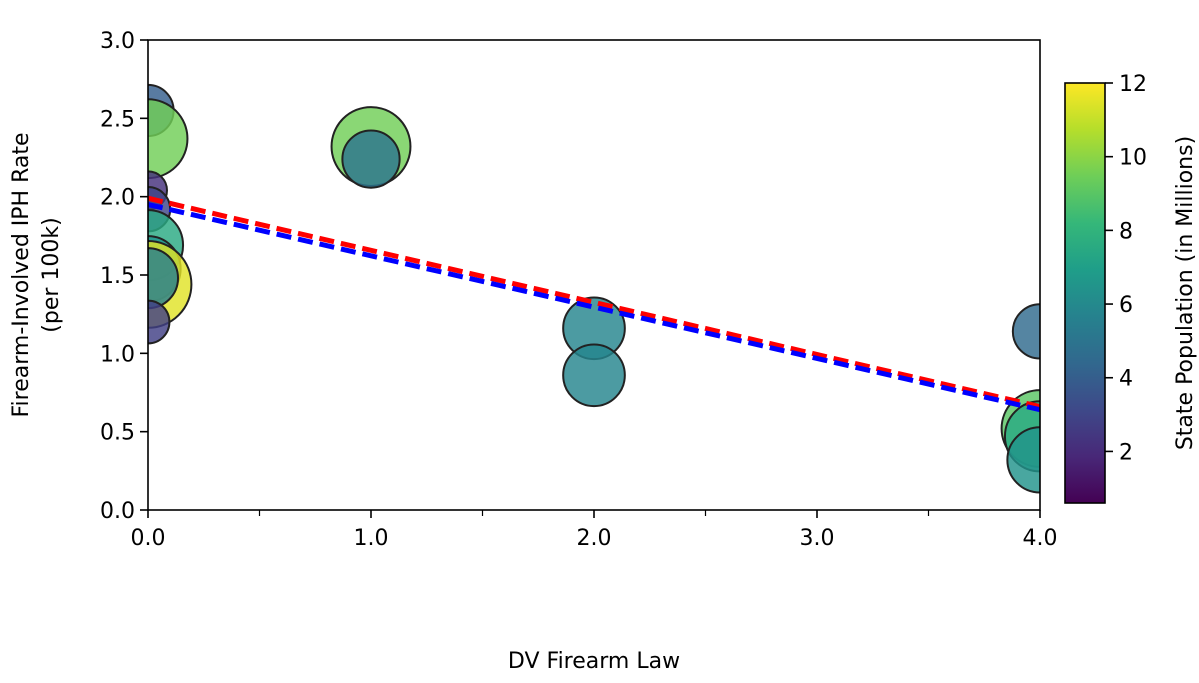 The width and height of the screenshot is (1199, 683). Describe the element at coordinates (817, 538) in the screenshot. I see `x-tick-label-3: 3.0` at that location.